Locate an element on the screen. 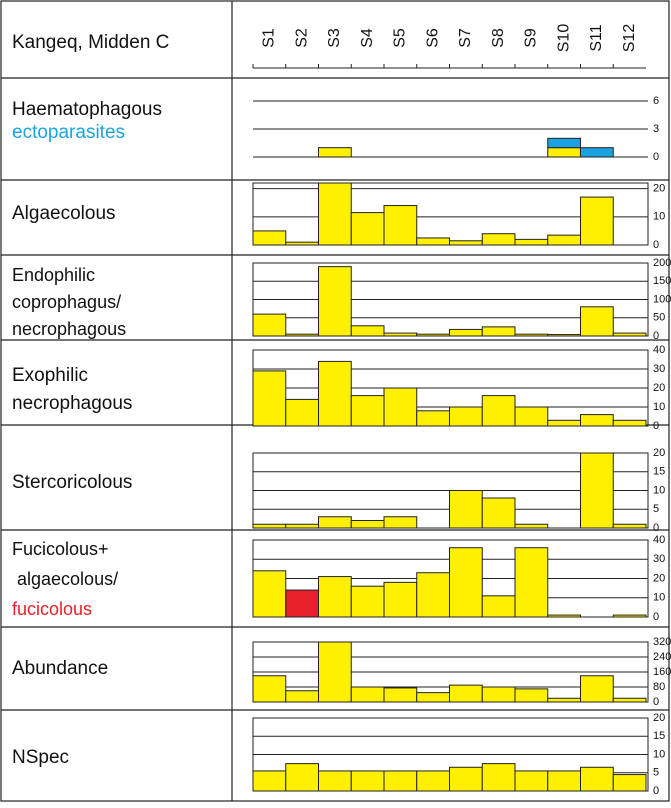 The image size is (671, 808). y-tick-label: 50 is located at coordinates (659, 318).